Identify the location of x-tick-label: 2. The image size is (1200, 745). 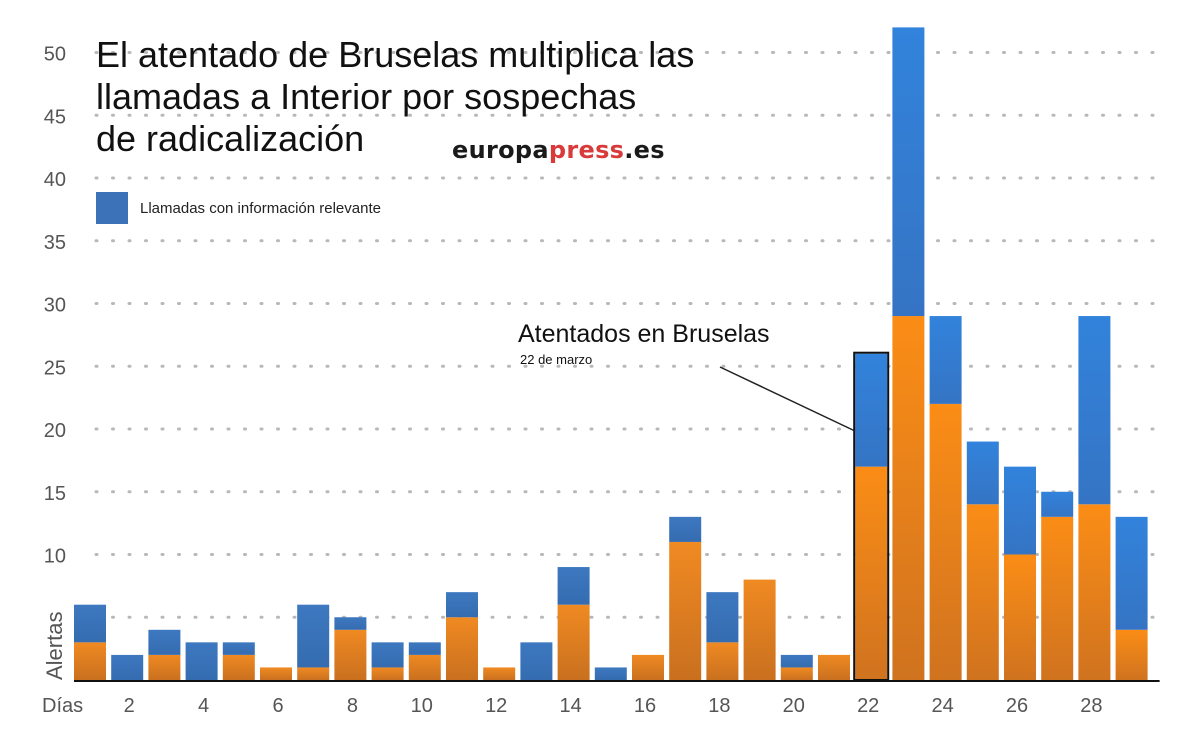
(129, 706).